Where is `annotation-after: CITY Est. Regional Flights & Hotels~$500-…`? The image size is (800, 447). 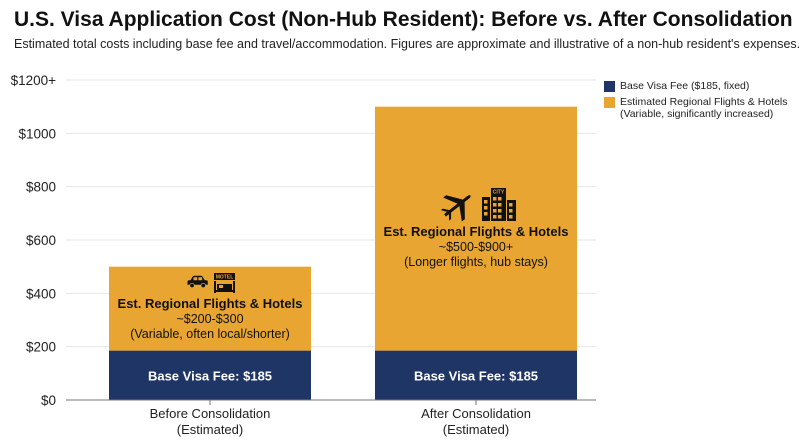 annotation-after: CITY Est. Regional Flights & Hotels~$500-… is located at coordinates (476, 228).